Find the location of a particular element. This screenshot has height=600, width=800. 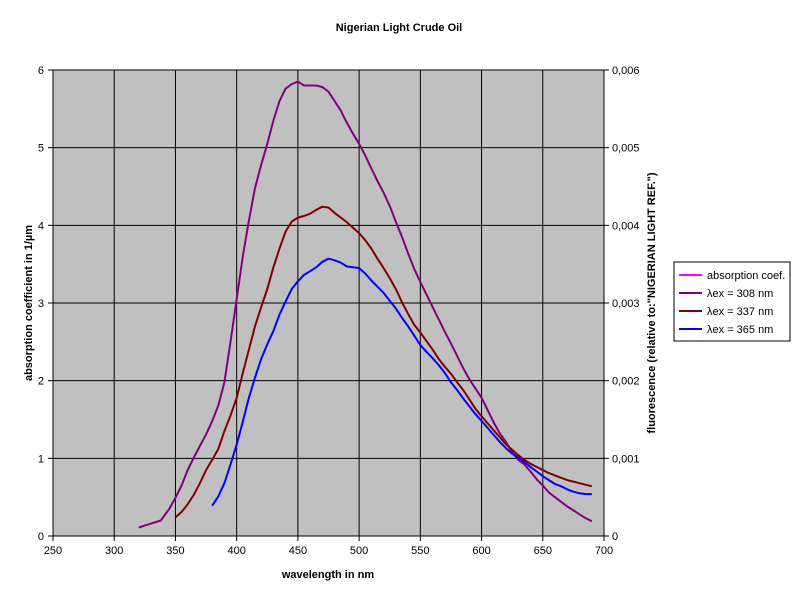

y-tick-label: 2 is located at coordinates (41, 382).